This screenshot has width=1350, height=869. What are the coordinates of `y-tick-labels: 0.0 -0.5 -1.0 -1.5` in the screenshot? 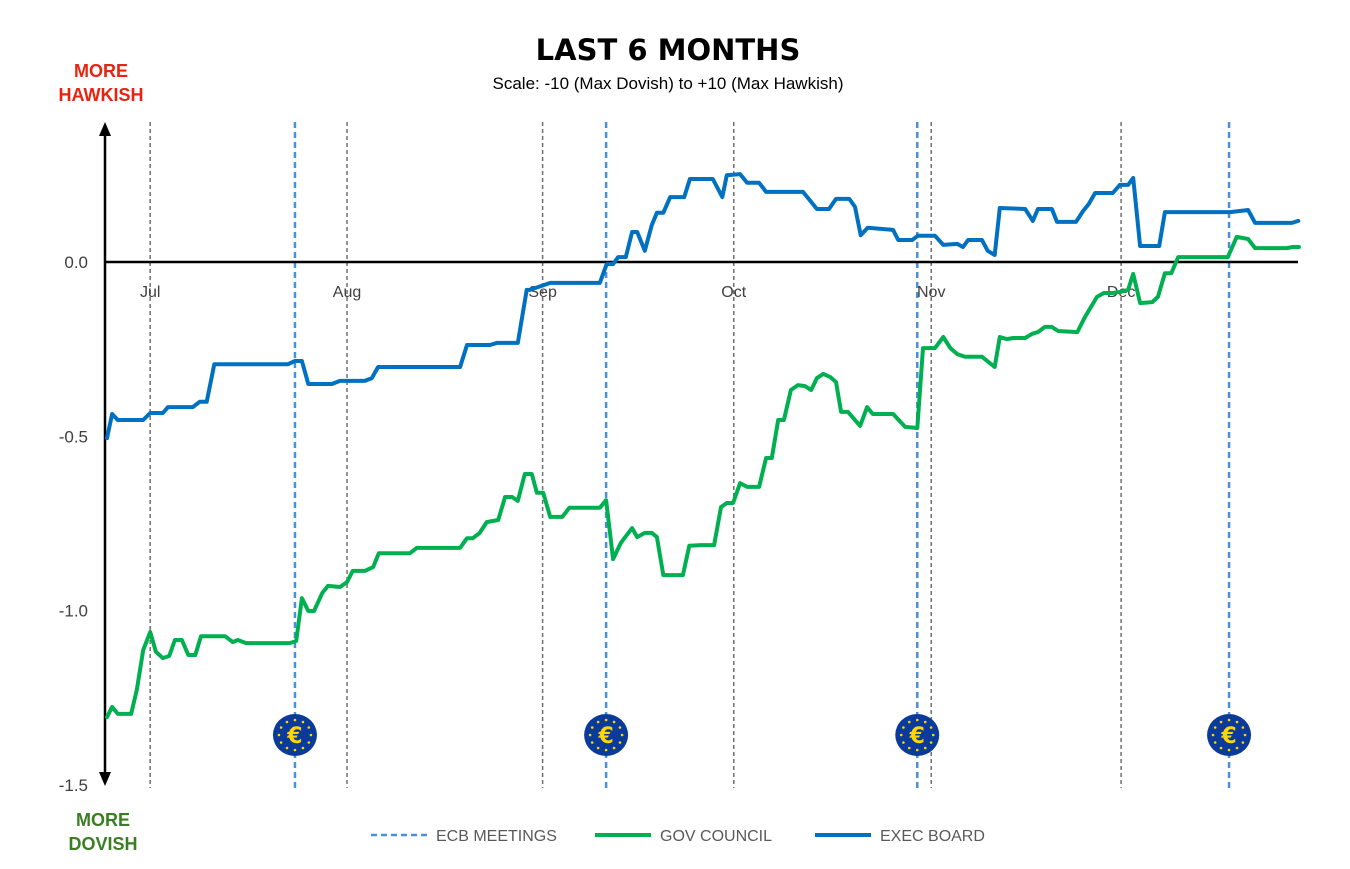 It's located at (73, 524).